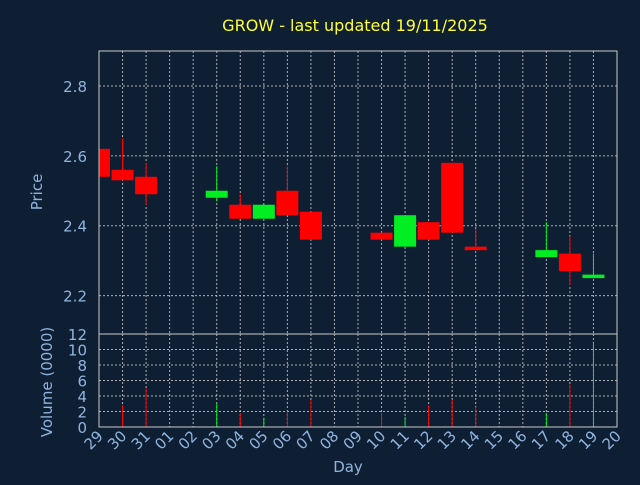 This screenshot has width=640, height=485. Describe the element at coordinates (75, 87) in the screenshot. I see `price-tick-label: 2.8` at that location.